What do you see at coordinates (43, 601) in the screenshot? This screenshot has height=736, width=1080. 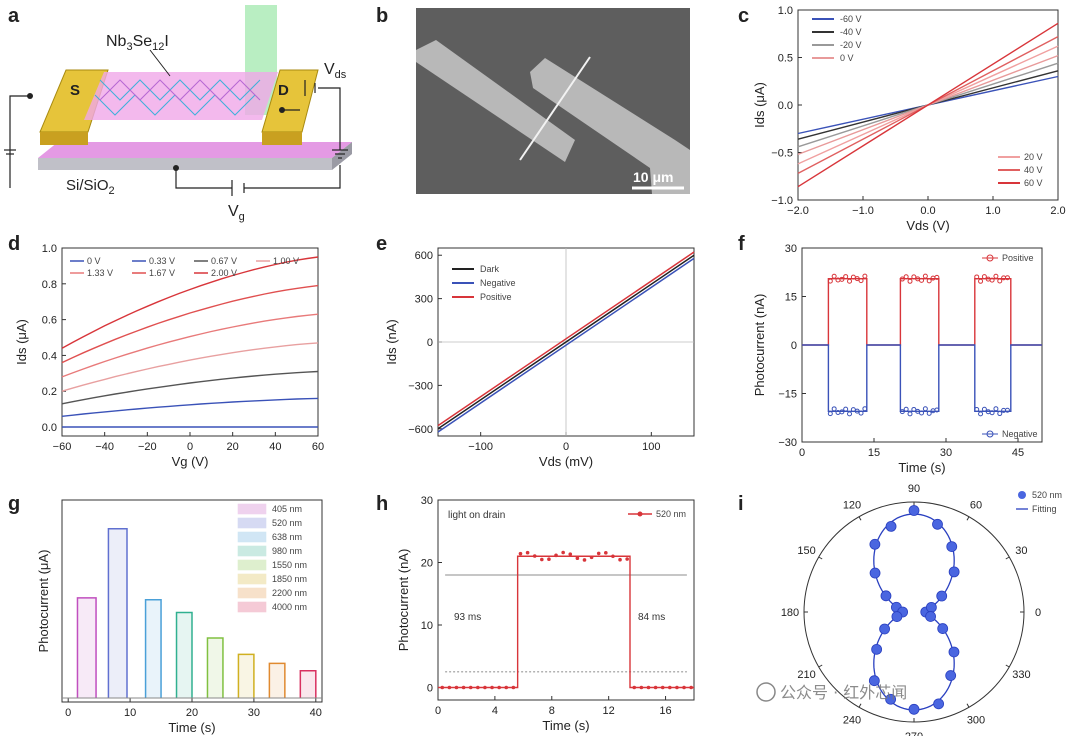 I see `y-axis-label: Photocurrent (μA)` at bounding box center [43, 601].